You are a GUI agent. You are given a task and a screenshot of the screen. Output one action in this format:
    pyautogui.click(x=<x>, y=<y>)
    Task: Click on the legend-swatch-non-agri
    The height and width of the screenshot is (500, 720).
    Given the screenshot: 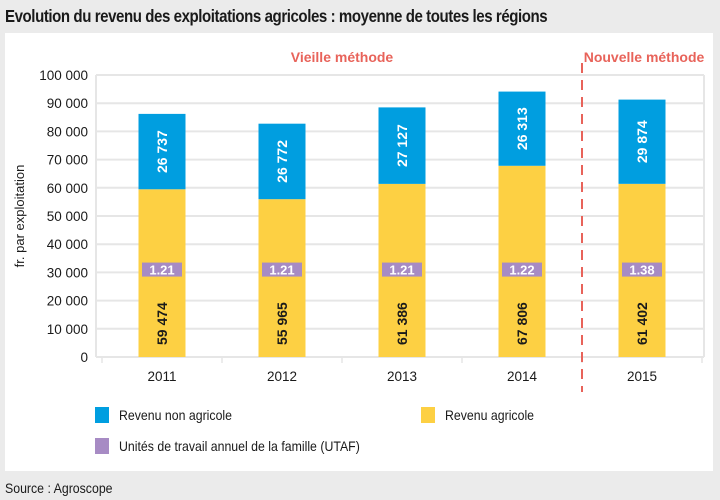 What is the action you would take?
    pyautogui.click(x=102, y=415)
    